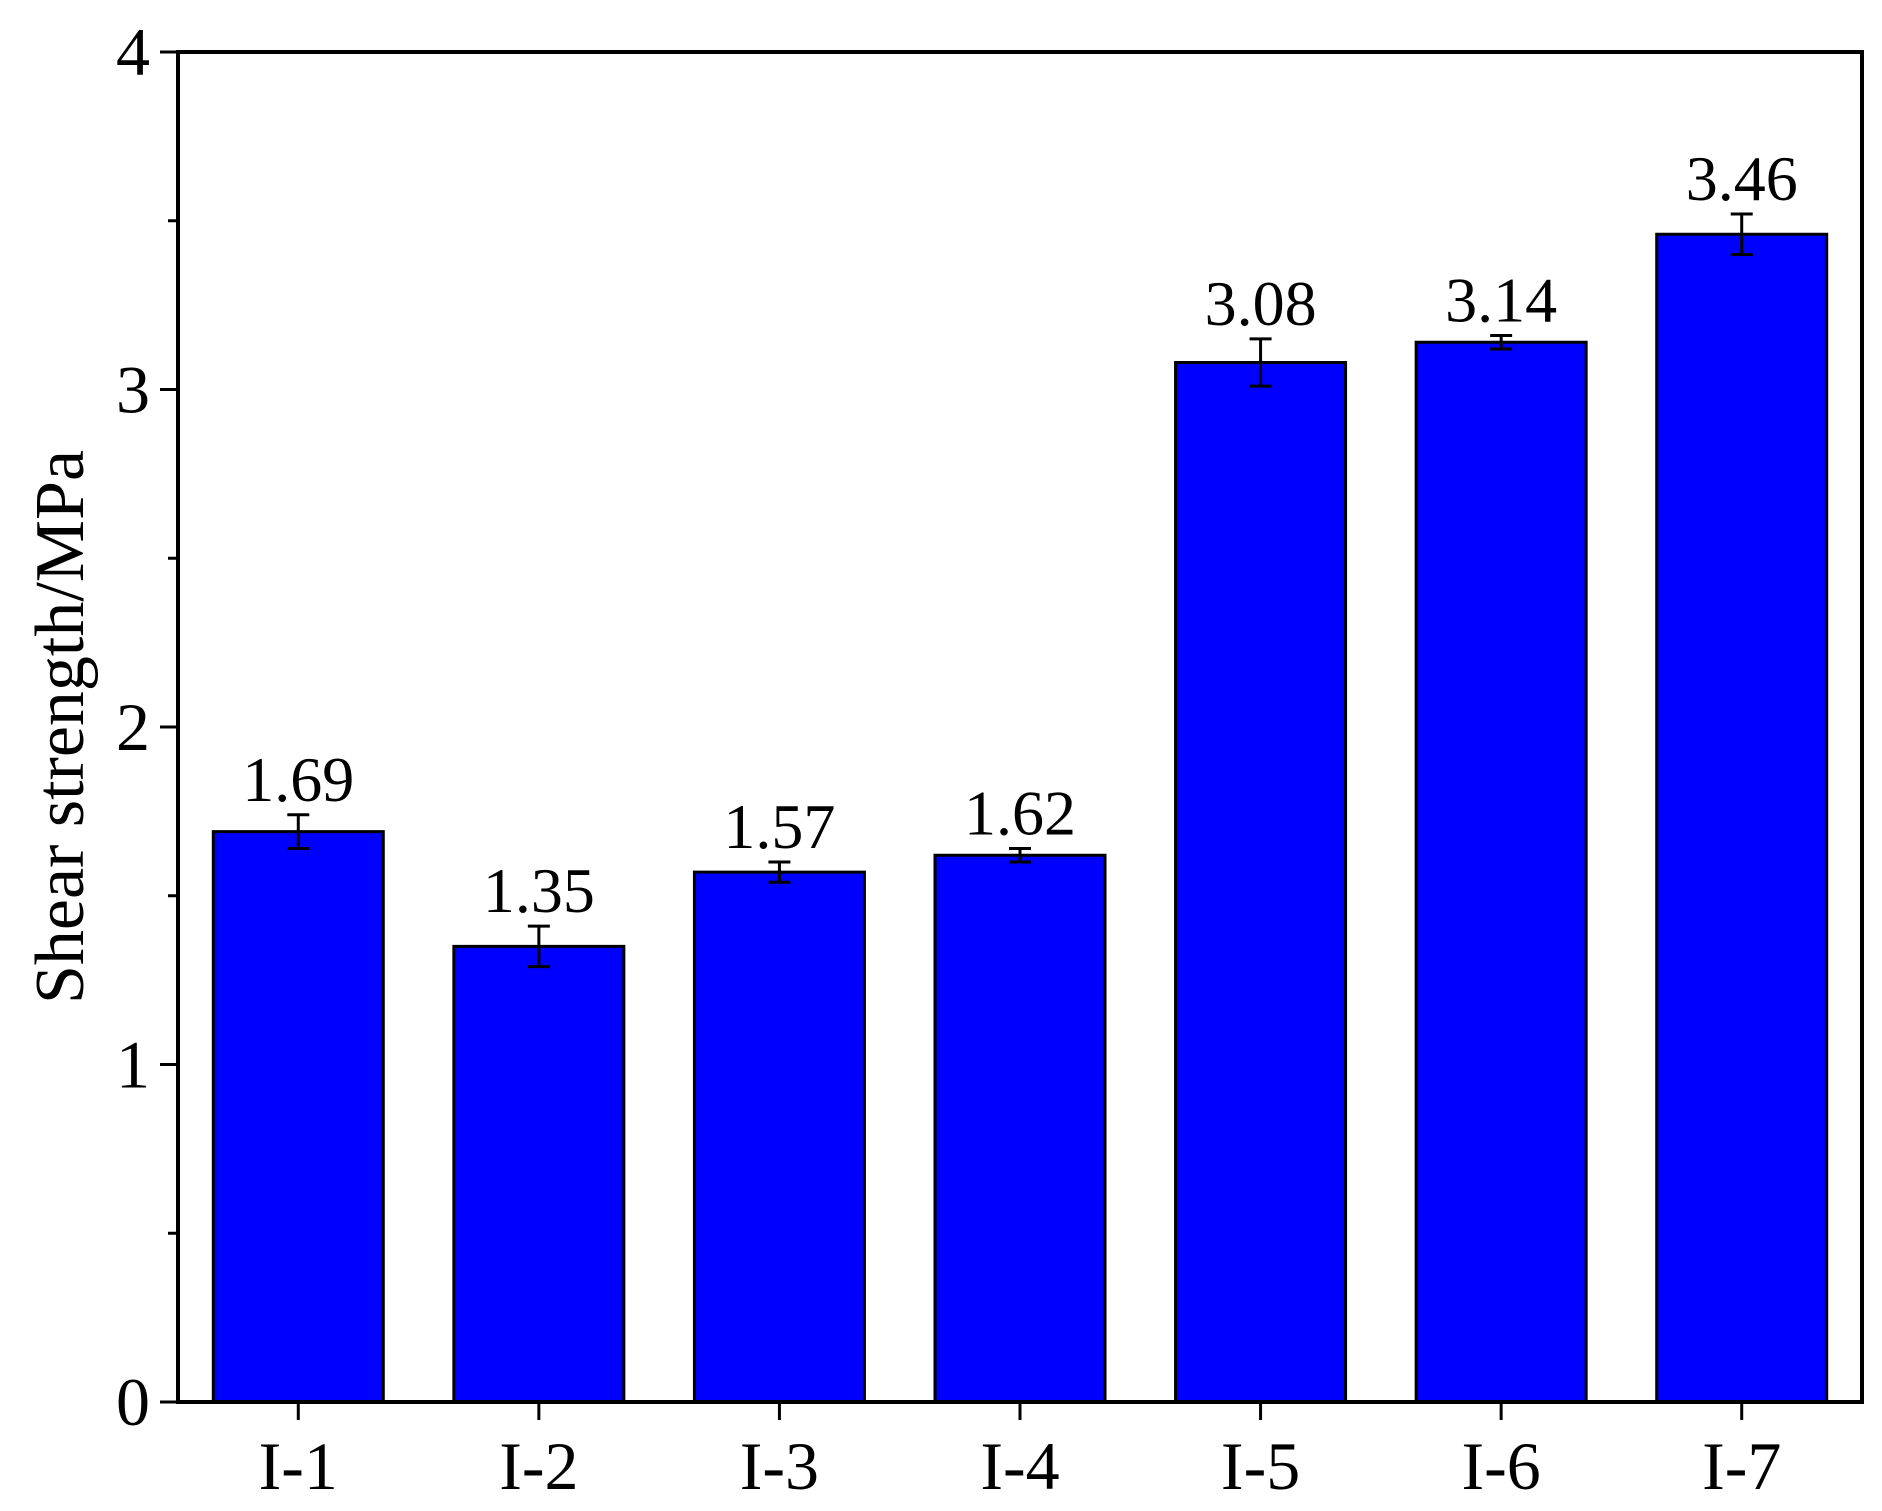 The width and height of the screenshot is (1882, 1511). What do you see at coordinates (538, 1466) in the screenshot?
I see `x-tick-label-I-2: I-2` at bounding box center [538, 1466].